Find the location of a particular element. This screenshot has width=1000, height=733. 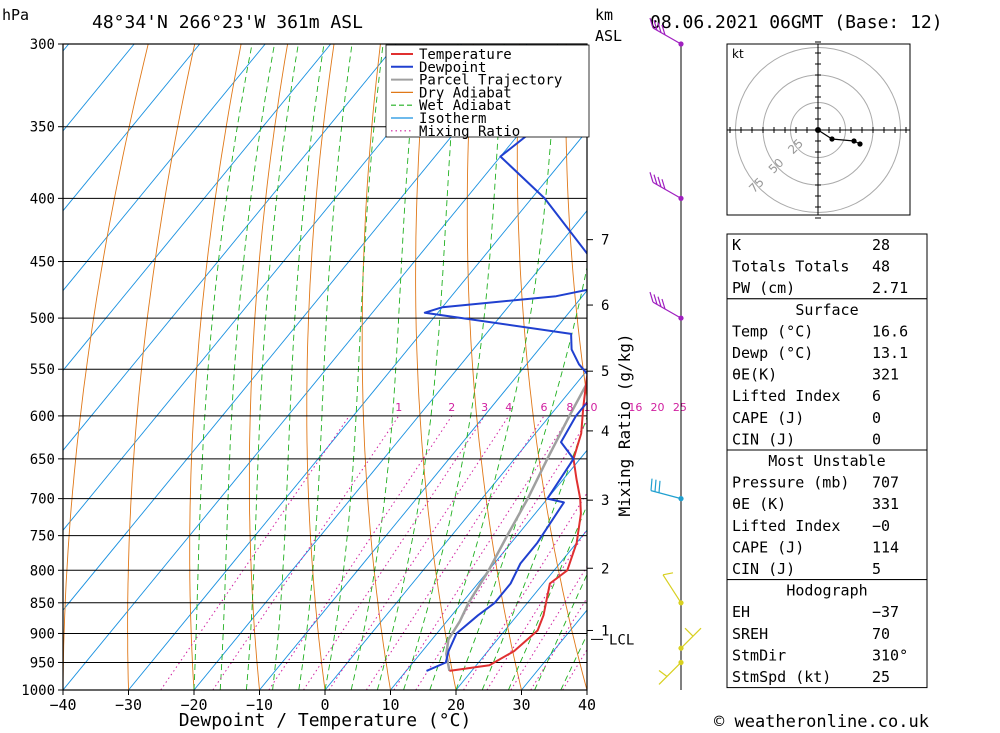

temperature-tick-label: 10 is located at coordinates (390, 705).